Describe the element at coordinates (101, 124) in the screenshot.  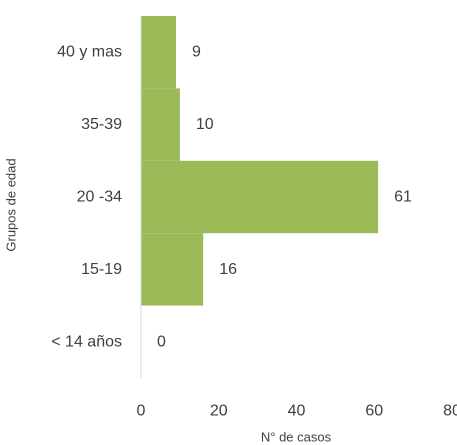
I see `category-label: 35-39` at that location.